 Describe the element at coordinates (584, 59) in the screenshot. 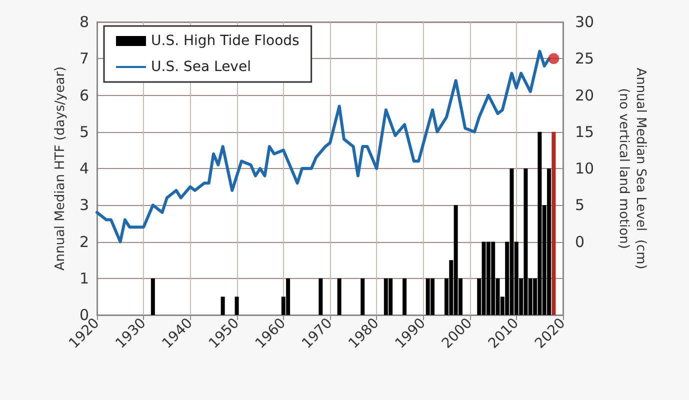

I see `y2-tick-label: 25` at that location.